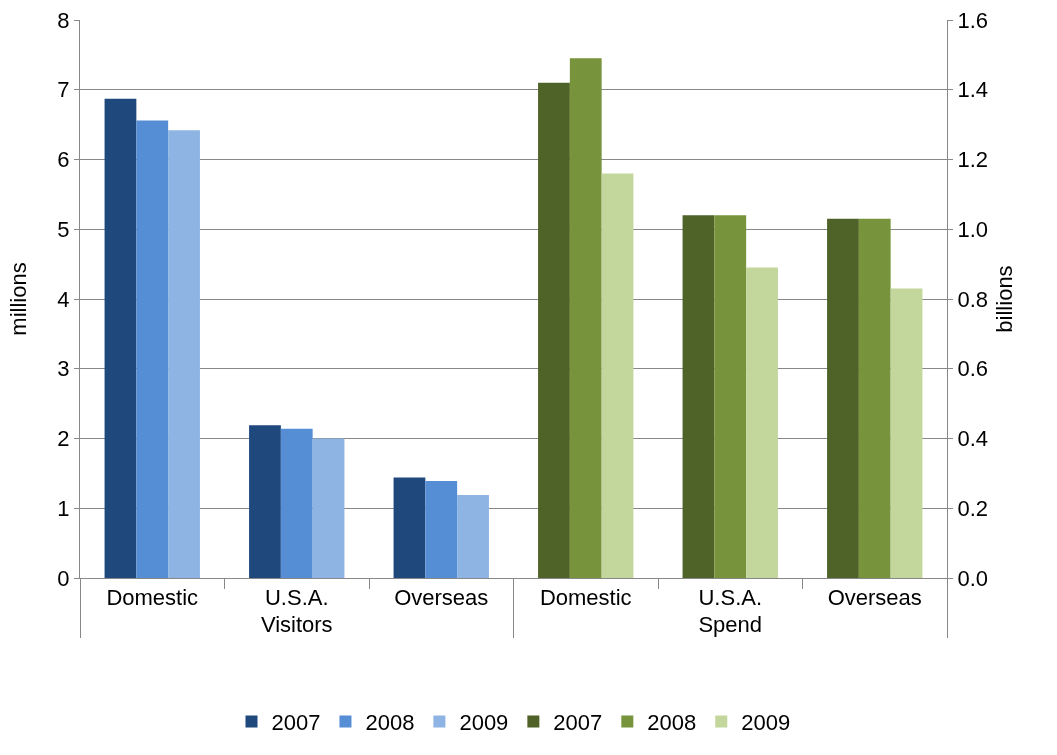 This screenshot has width=1057, height=755. What do you see at coordinates (18, 299) in the screenshot?
I see `y-axis-title: millions` at bounding box center [18, 299].